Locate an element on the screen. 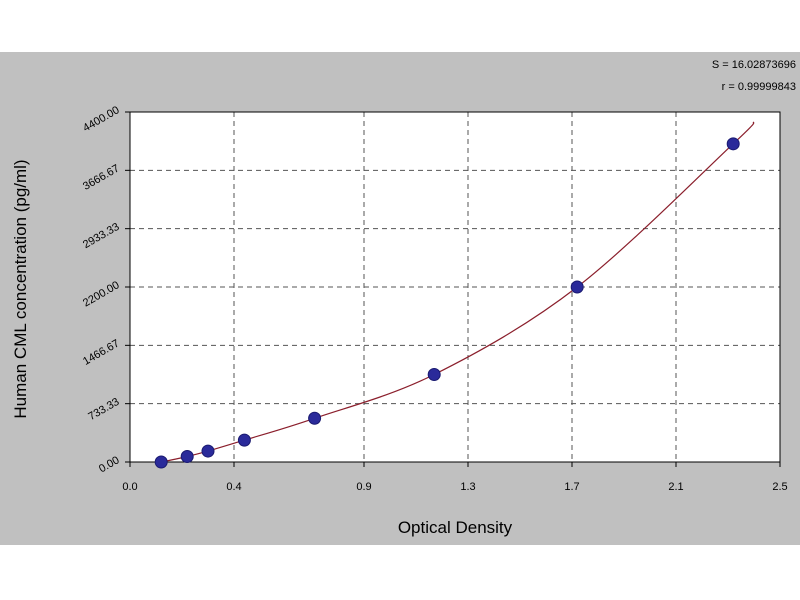  x-tick-label: 2.5 is located at coordinates (779, 487).